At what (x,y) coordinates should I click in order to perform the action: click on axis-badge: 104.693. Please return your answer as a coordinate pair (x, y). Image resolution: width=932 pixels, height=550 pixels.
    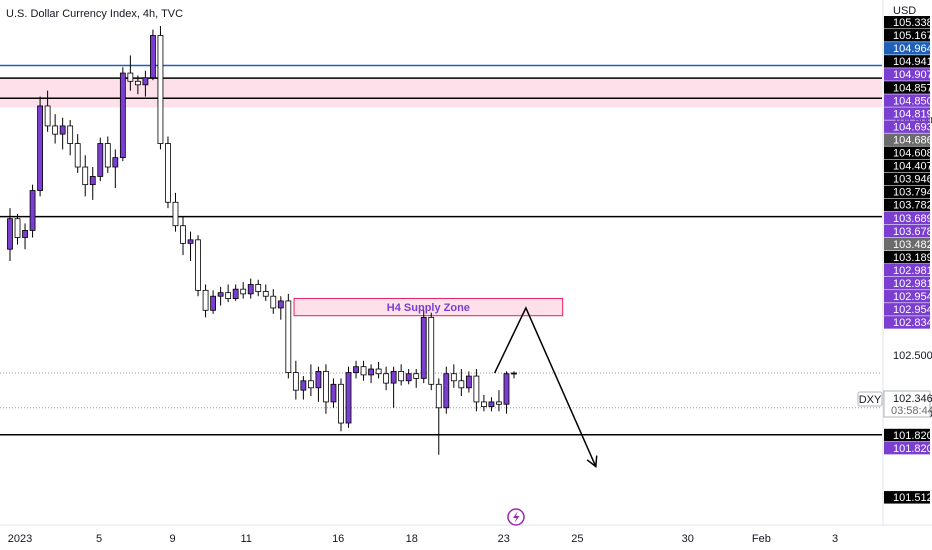
    Looking at the image, I should click on (908, 126).